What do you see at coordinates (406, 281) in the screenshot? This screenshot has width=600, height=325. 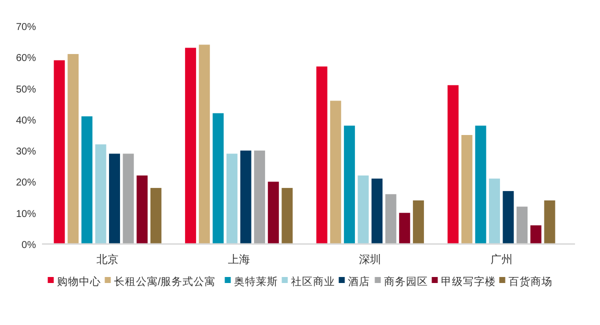 I see `legend-label: 商务园区` at bounding box center [406, 281].